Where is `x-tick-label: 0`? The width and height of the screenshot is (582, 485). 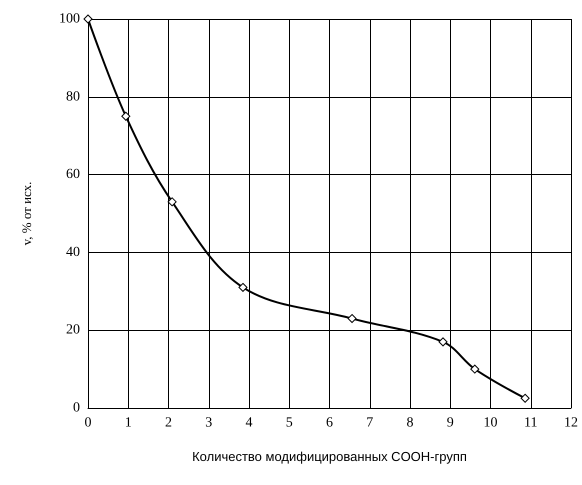
x-tick-label: 0 is located at coordinates (88, 423).